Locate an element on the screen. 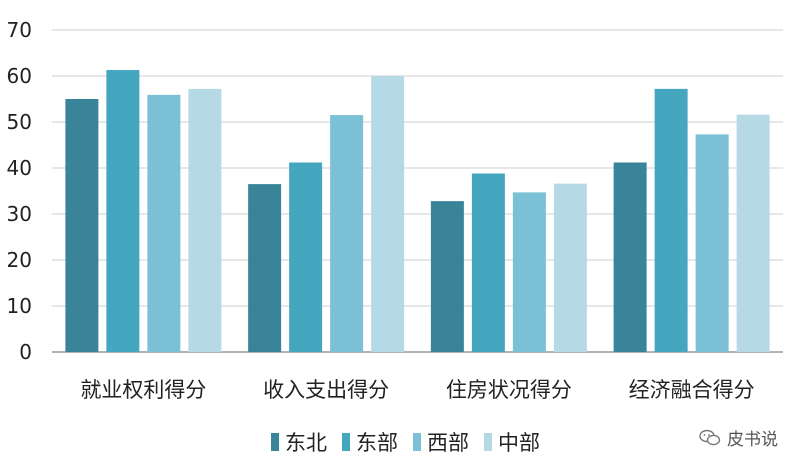  y-tick-label: 50 is located at coordinates (19, 122).